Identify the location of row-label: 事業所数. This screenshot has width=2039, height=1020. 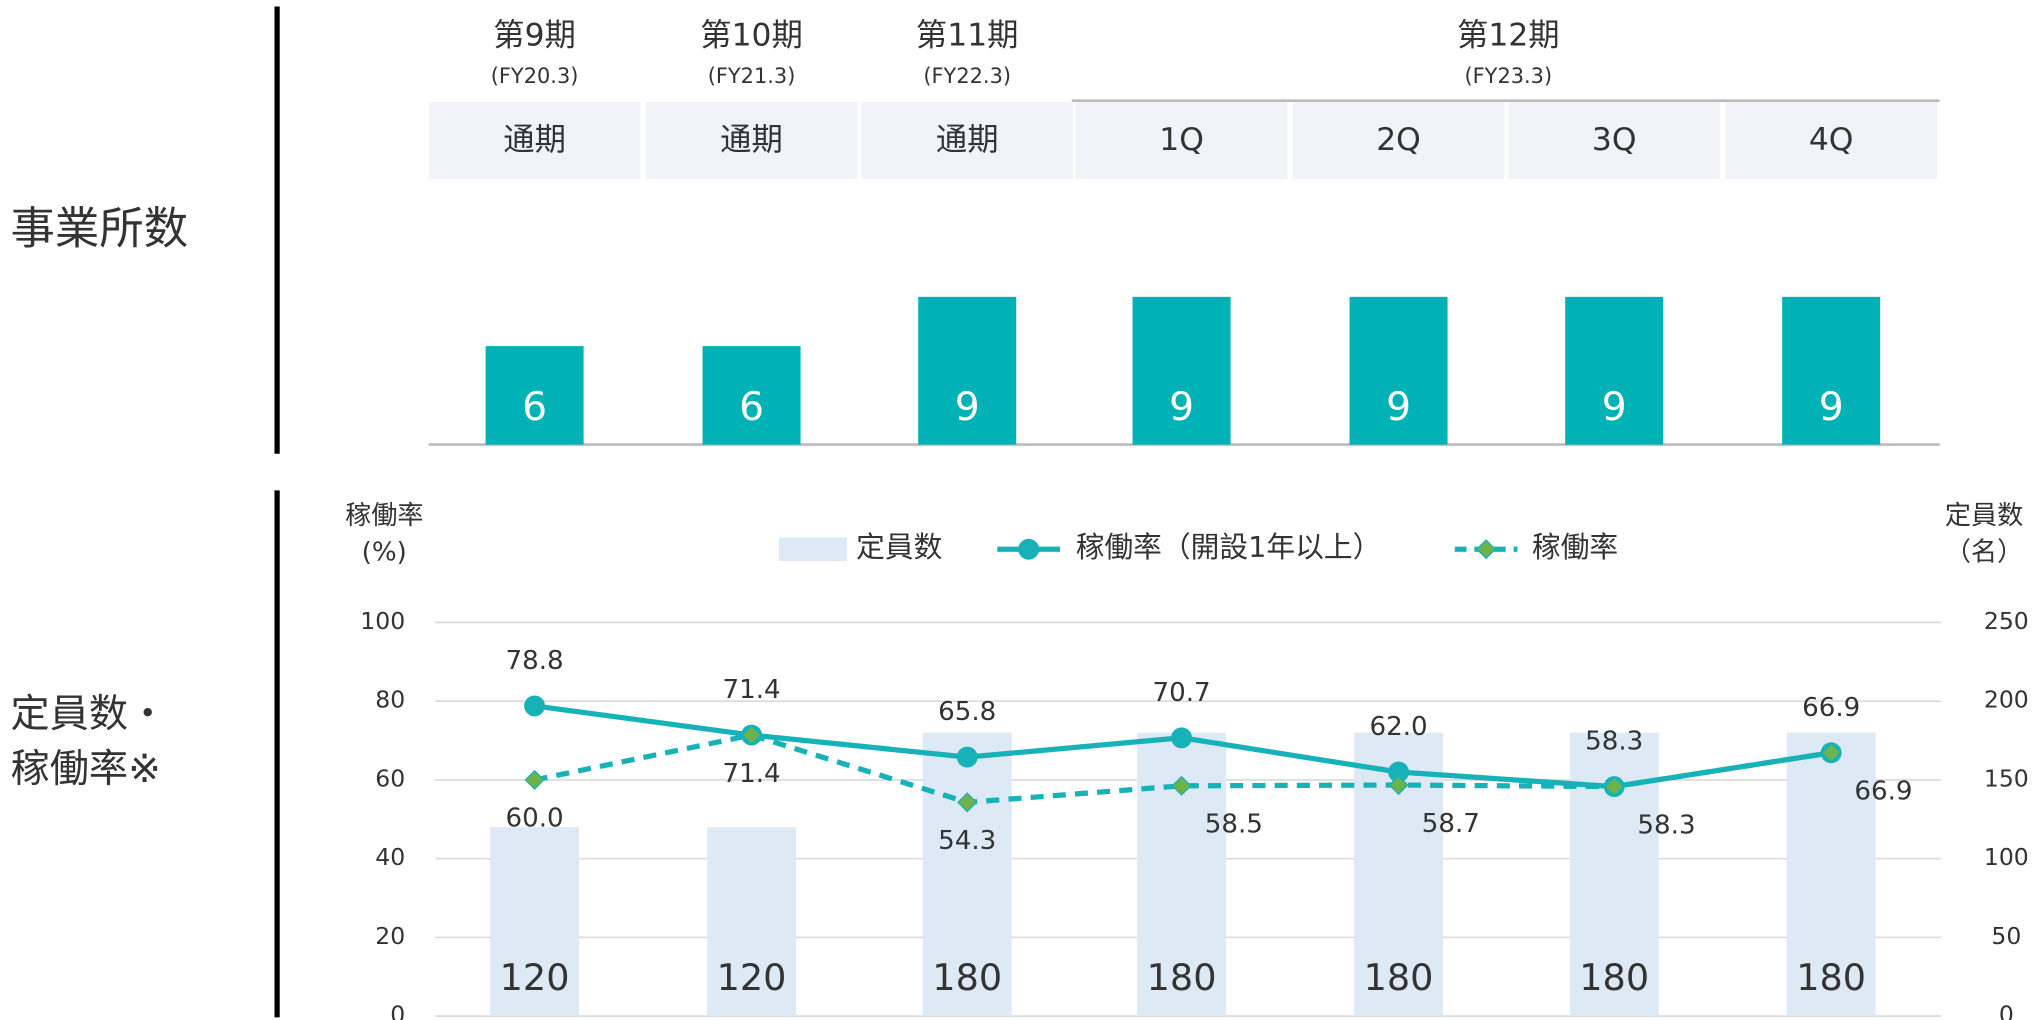
(99, 228).